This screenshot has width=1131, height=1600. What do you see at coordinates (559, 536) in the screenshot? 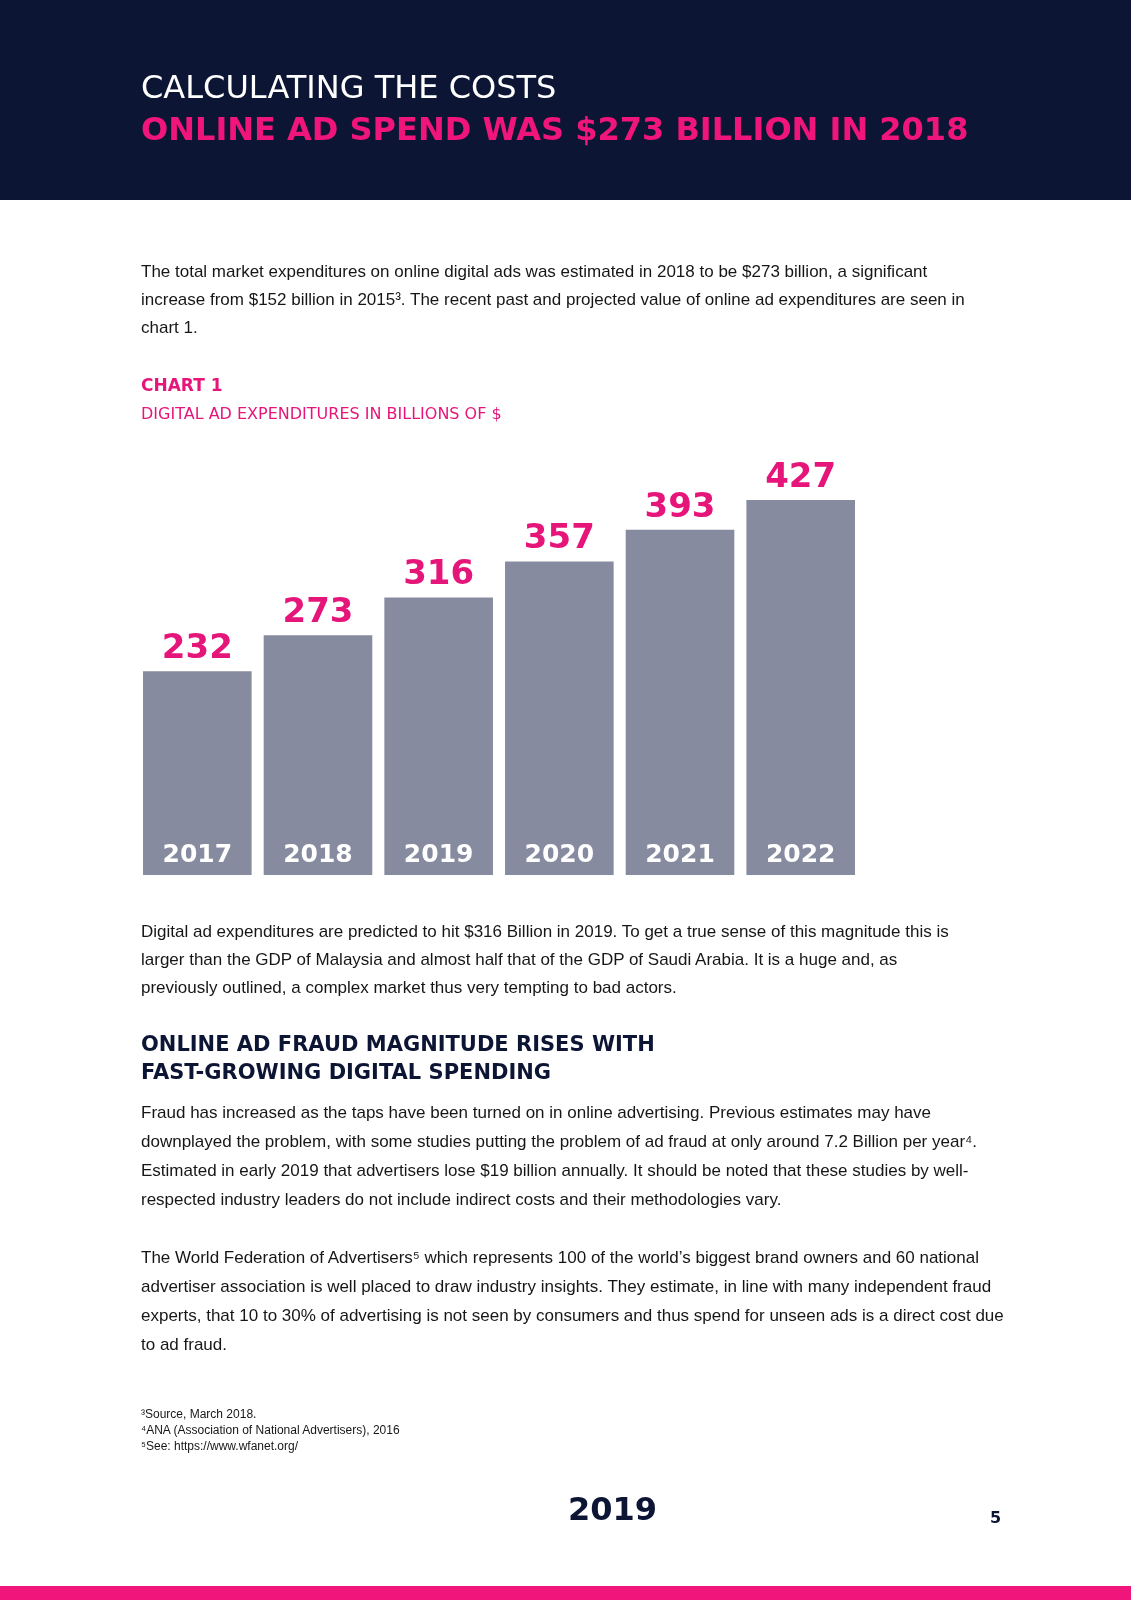
I see `data-label: 357` at bounding box center [559, 536].